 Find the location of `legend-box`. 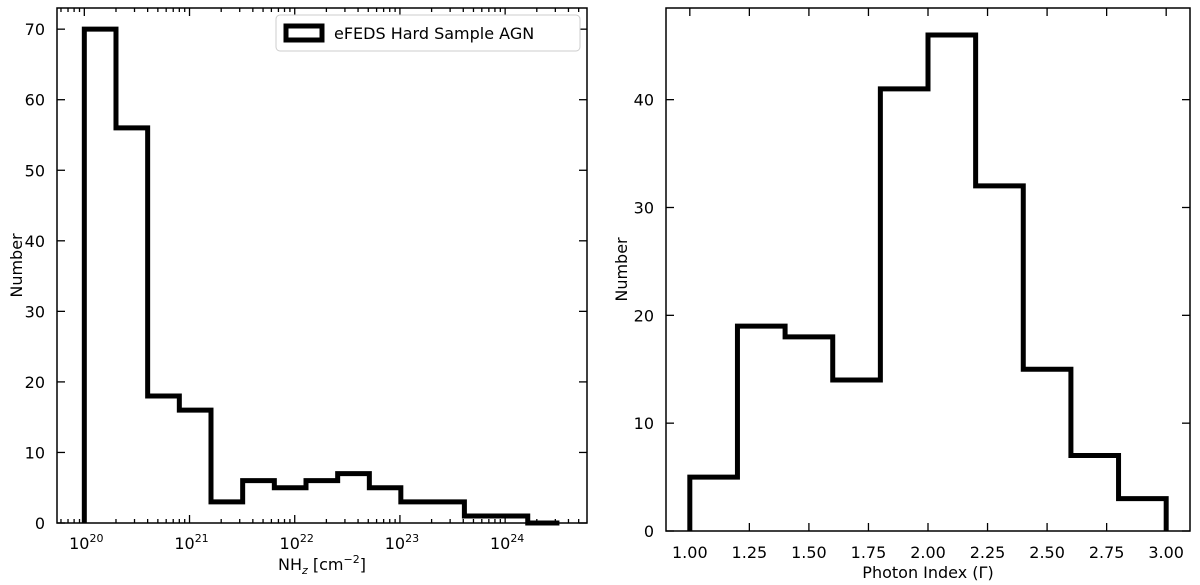

legend-box is located at coordinates (428, 33).